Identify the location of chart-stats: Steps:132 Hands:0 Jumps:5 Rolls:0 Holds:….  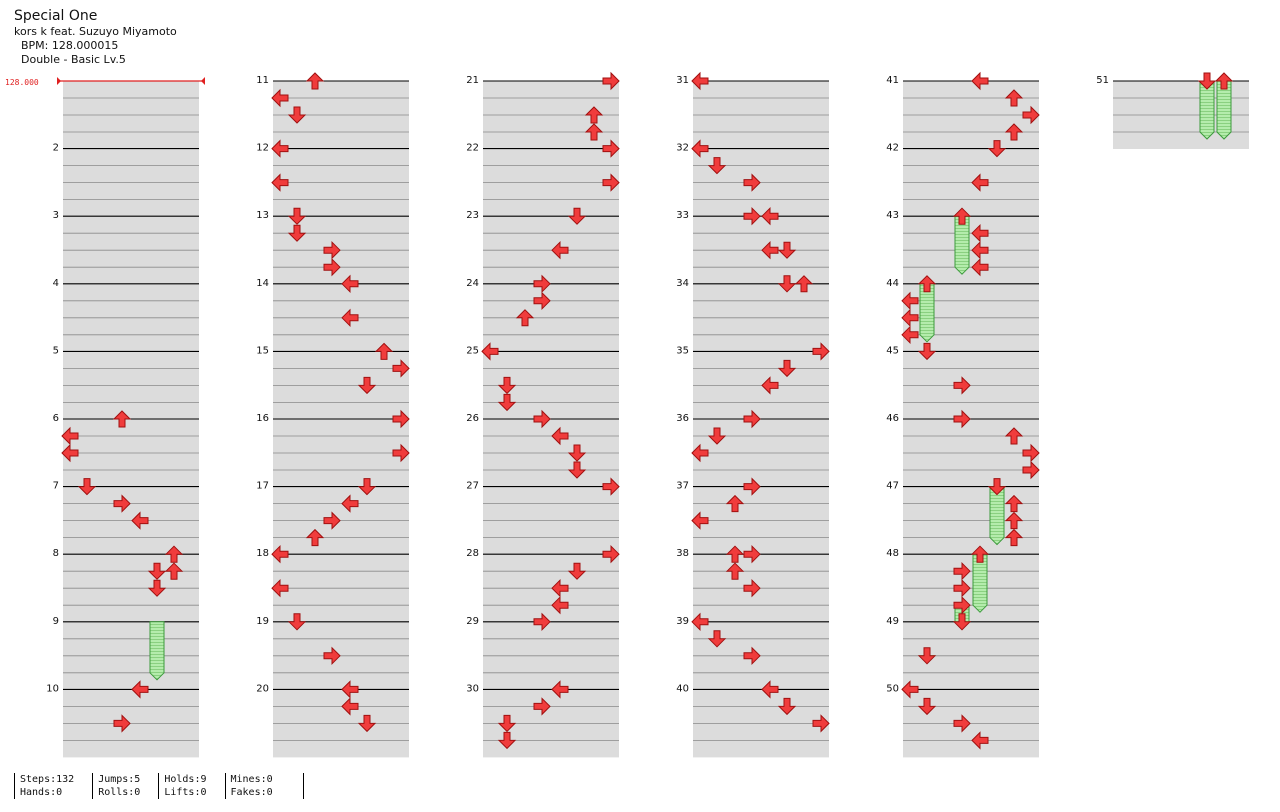
(159, 786).